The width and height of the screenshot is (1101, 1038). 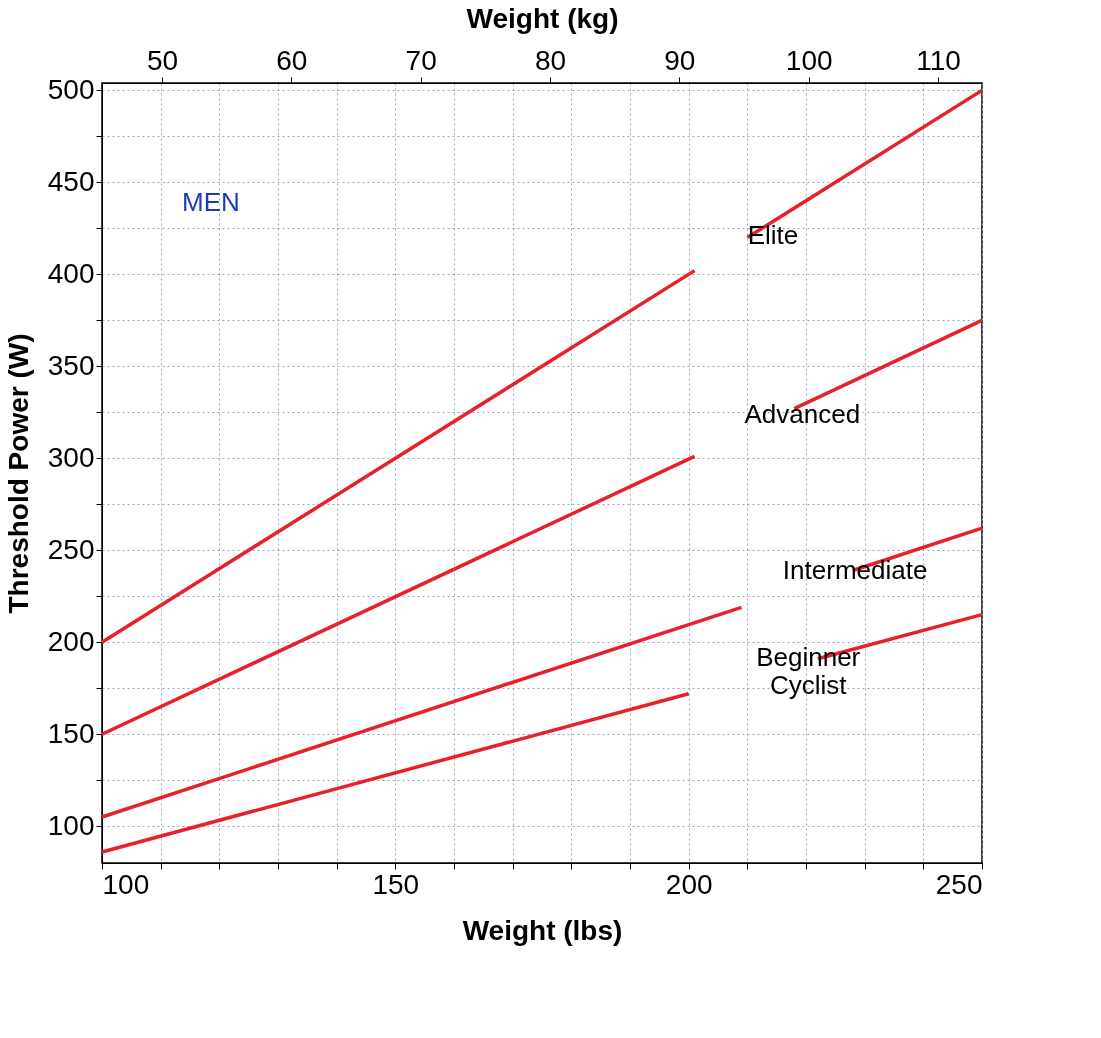 I want to click on series-label: Beginner Cyclist, so click(x=808, y=671).